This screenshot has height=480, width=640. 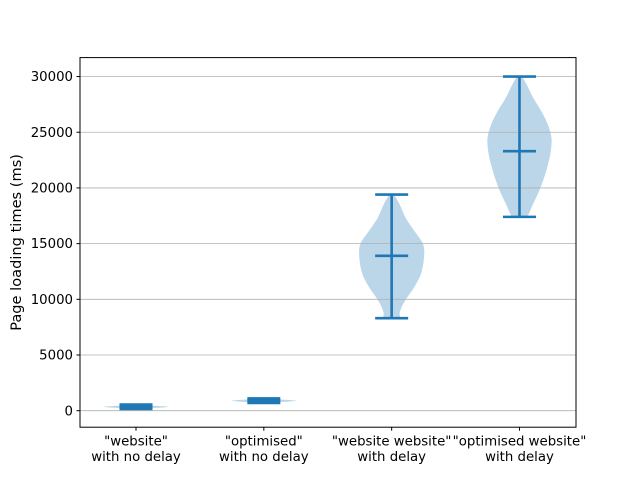 I want to click on x-tick-label: "website website" with delay, so click(x=391, y=450).